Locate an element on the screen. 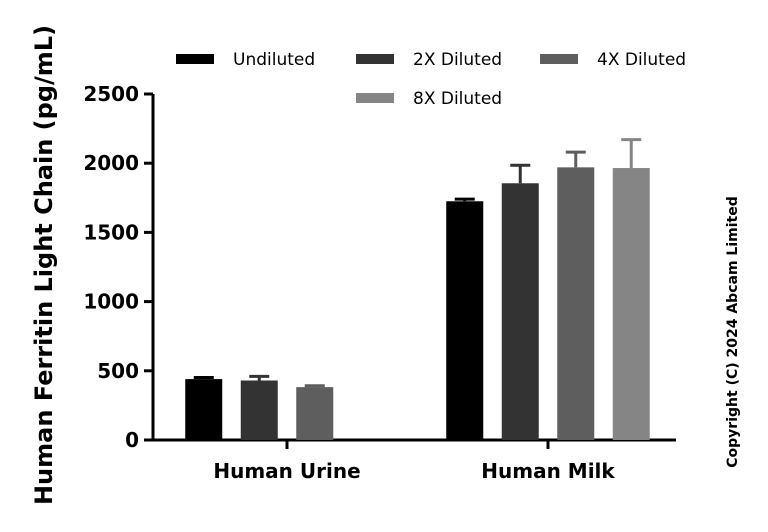 This screenshot has width=768, height=532. y-tick-label: 500 is located at coordinates (118, 371).